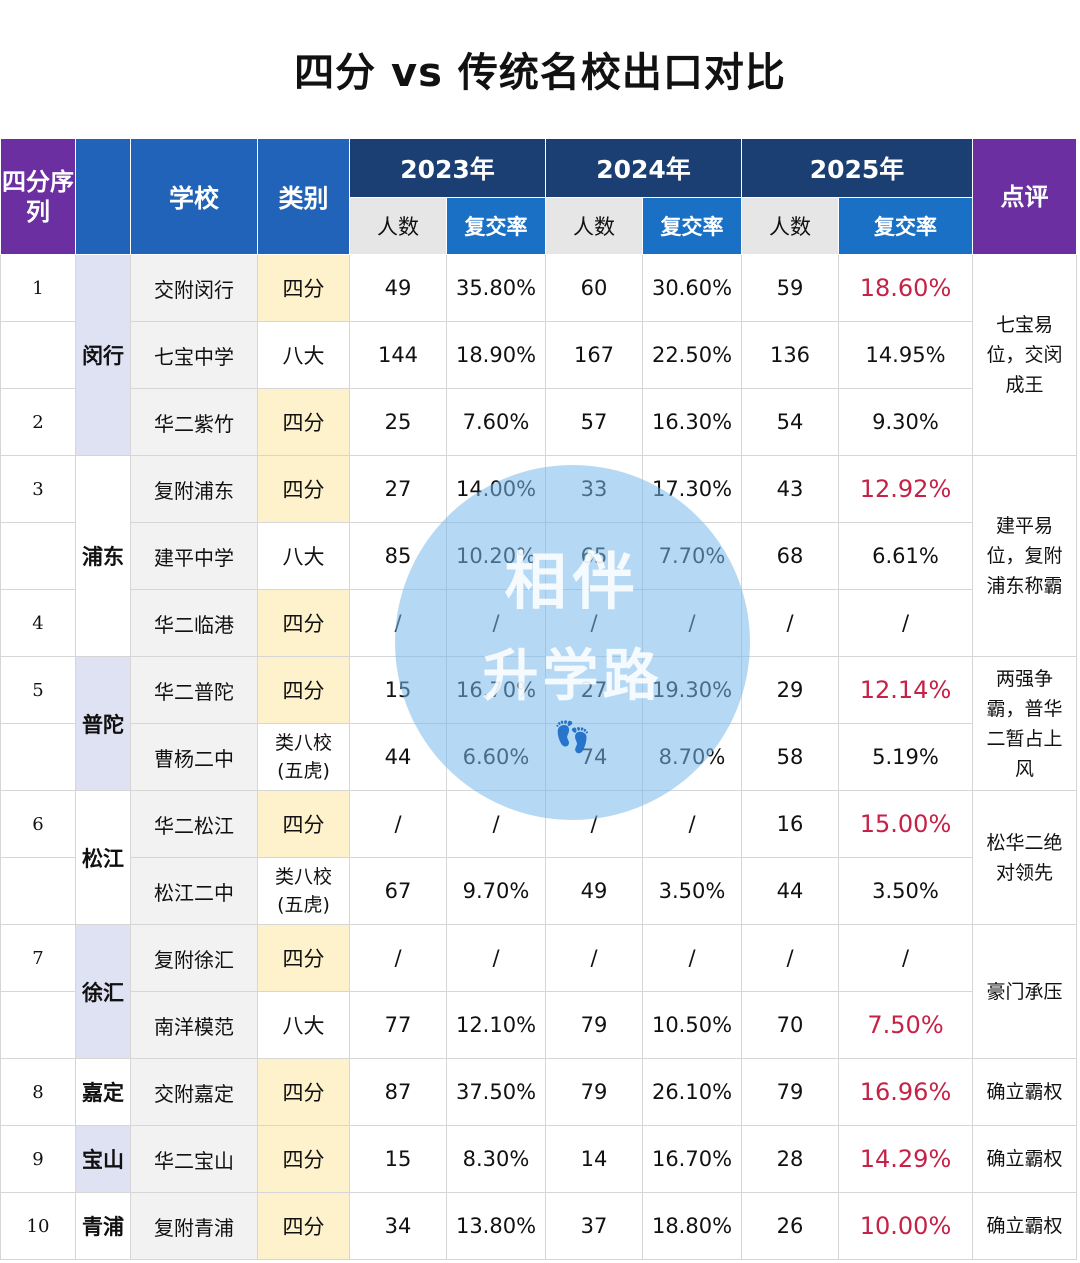  I want to click on rate-2025-cell: 10.00%, so click(905, 1226).